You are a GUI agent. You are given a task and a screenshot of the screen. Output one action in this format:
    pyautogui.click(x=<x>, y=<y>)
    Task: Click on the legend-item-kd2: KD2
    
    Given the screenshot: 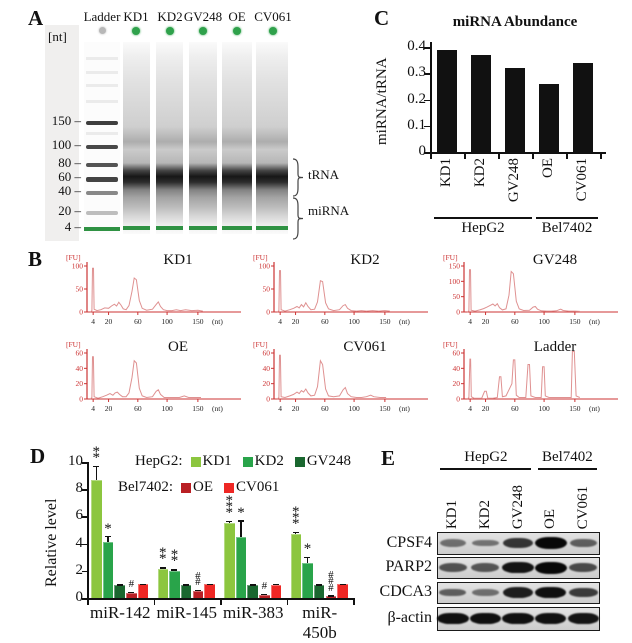 What is the action you would take?
    pyautogui.click(x=263, y=461)
    